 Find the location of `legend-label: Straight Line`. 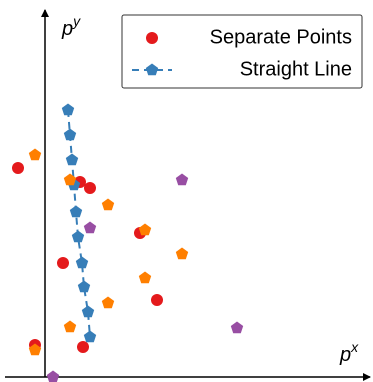

legend-label: Straight Line is located at coordinates (296, 69).